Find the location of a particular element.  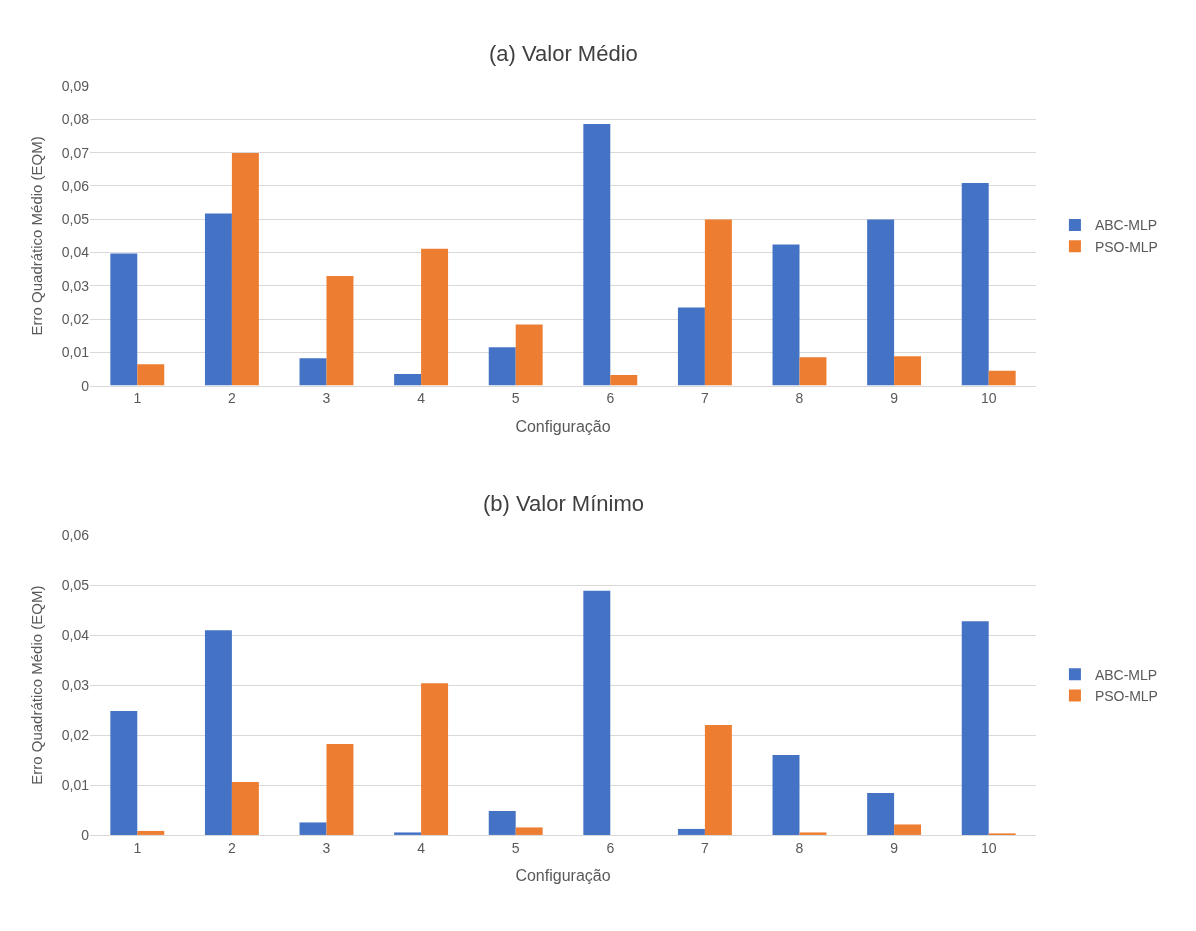

y-tick-label: 0,07 is located at coordinates (75, 152).